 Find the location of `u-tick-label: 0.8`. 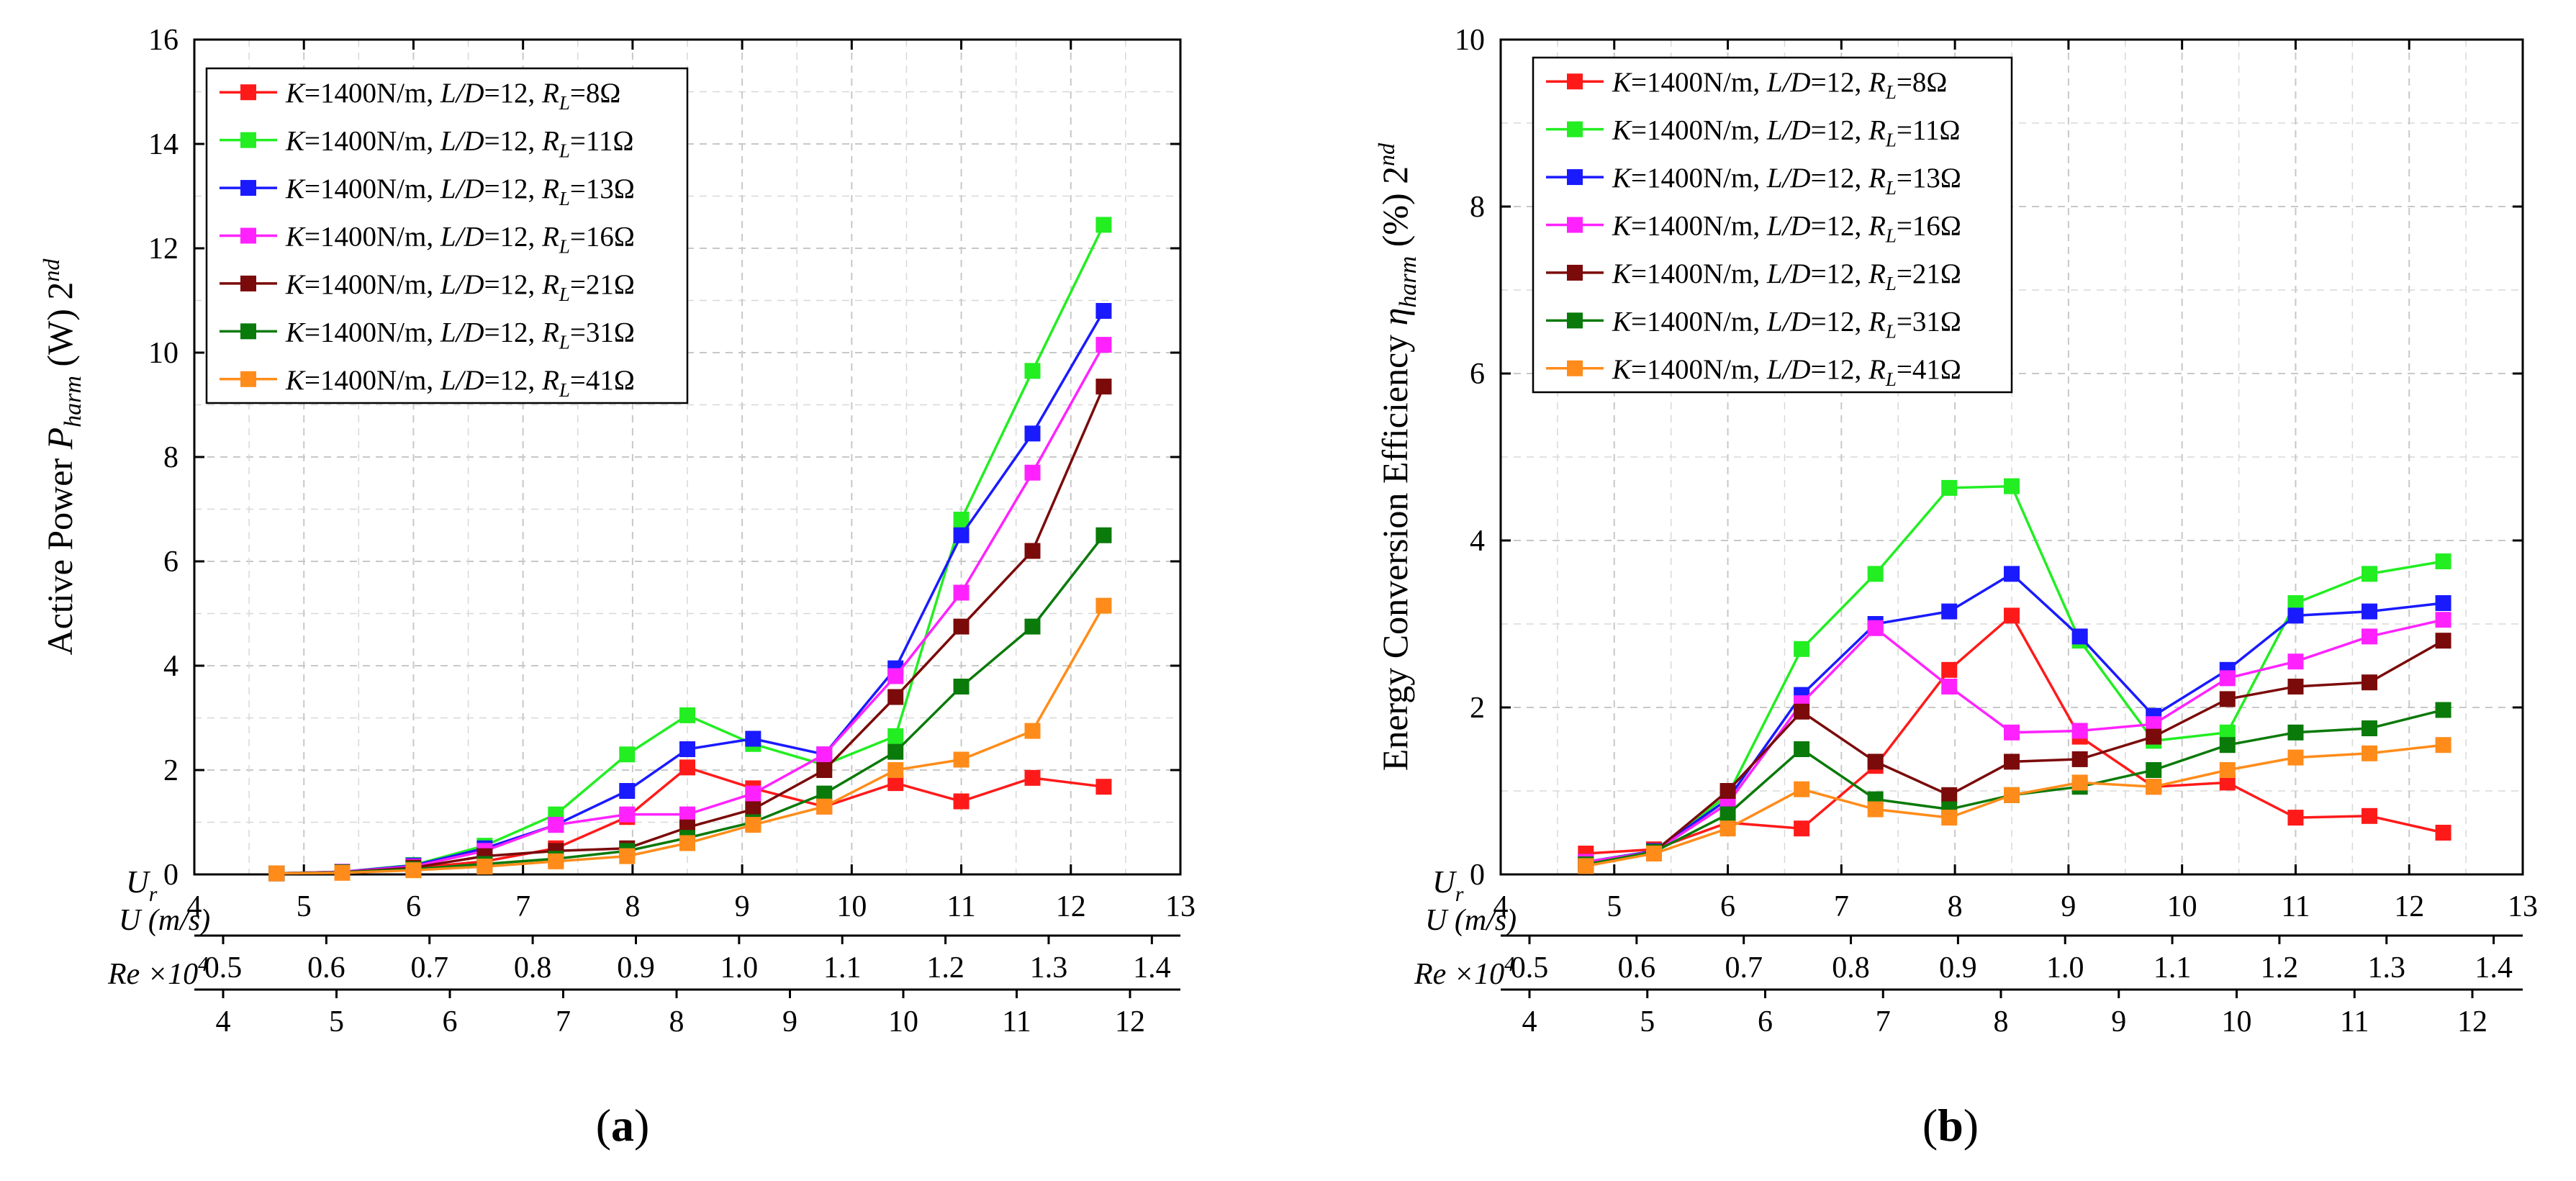

u-tick-label: 0.8 is located at coordinates (533, 968).